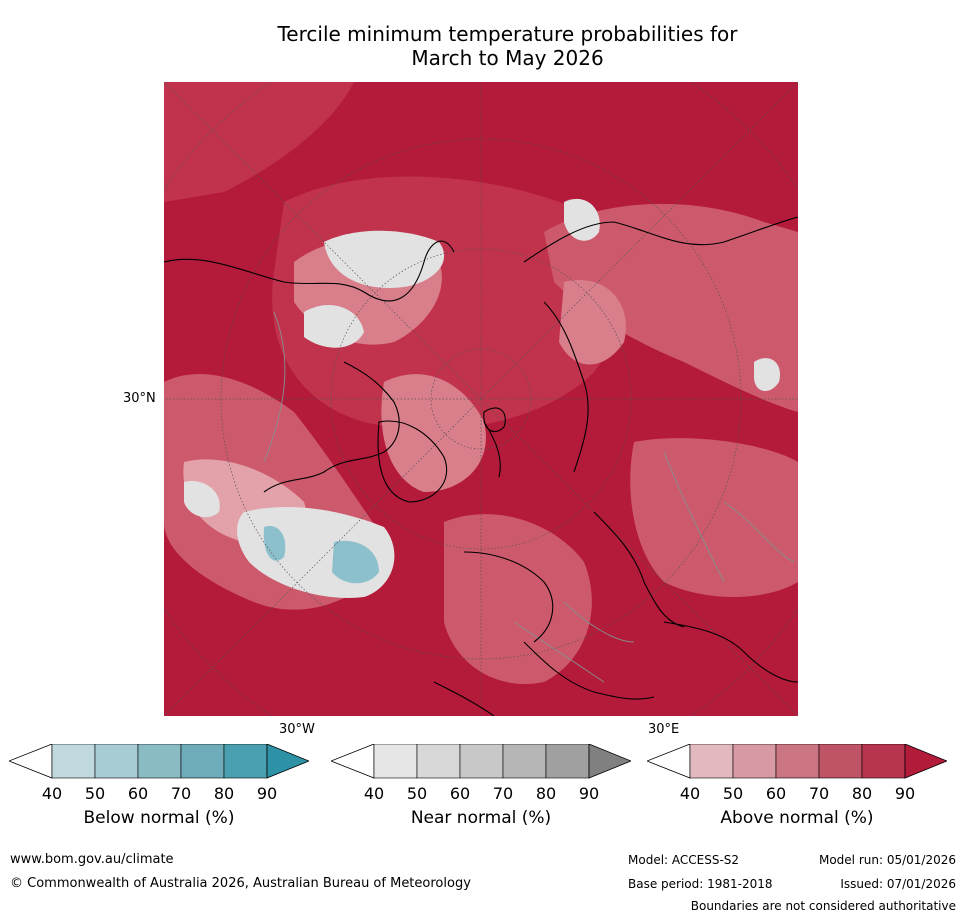  I want to click on legend-near-normal: 40 50 60 70 80 90 Near normal (%), so click(481, 794).